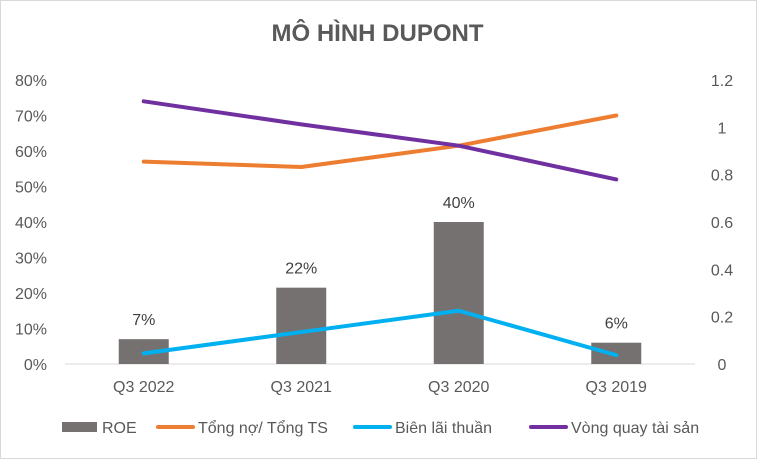 This screenshot has width=757, height=459. Describe the element at coordinates (722, 128) in the screenshot. I see `right-tick-label: 1` at that location.